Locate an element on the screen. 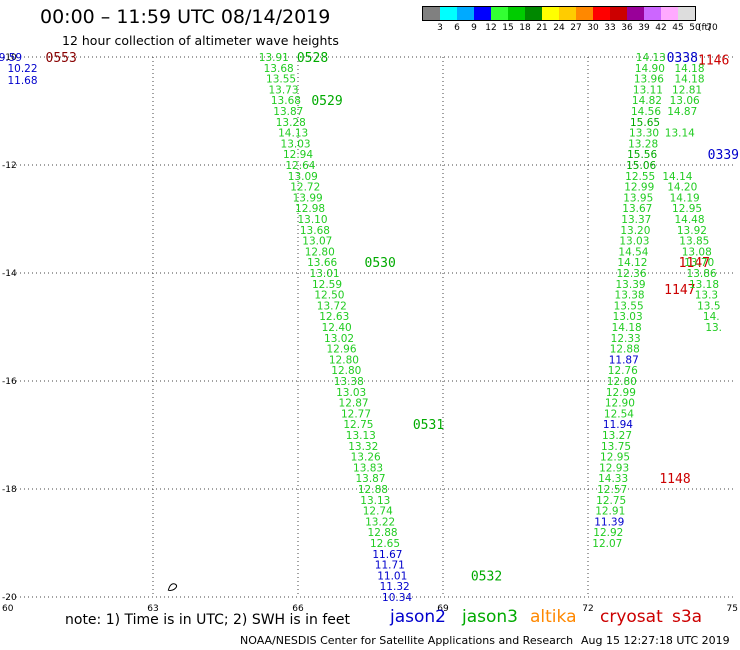 Image resolution: width=740 pixels, height=650 pixels. swh-value: 13.28 is located at coordinates (291, 123).